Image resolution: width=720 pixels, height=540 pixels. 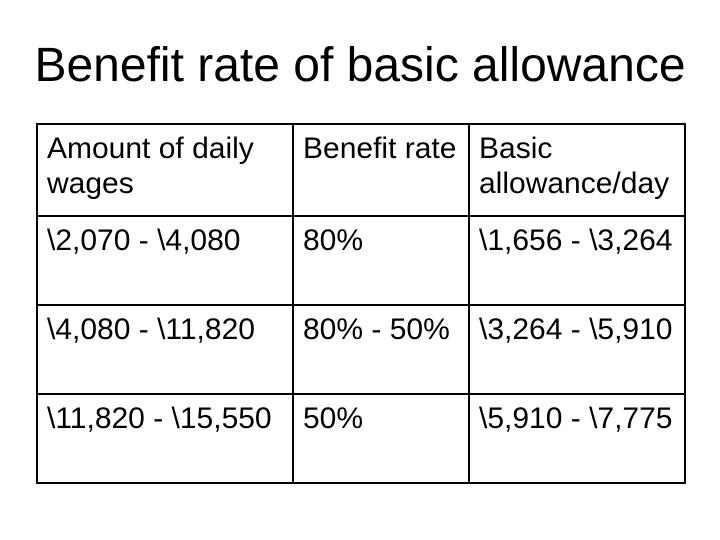 What do you see at coordinates (577, 438) in the screenshot?
I see `cell-row3-allowance: \5,910 - \7,775` at bounding box center [577, 438].